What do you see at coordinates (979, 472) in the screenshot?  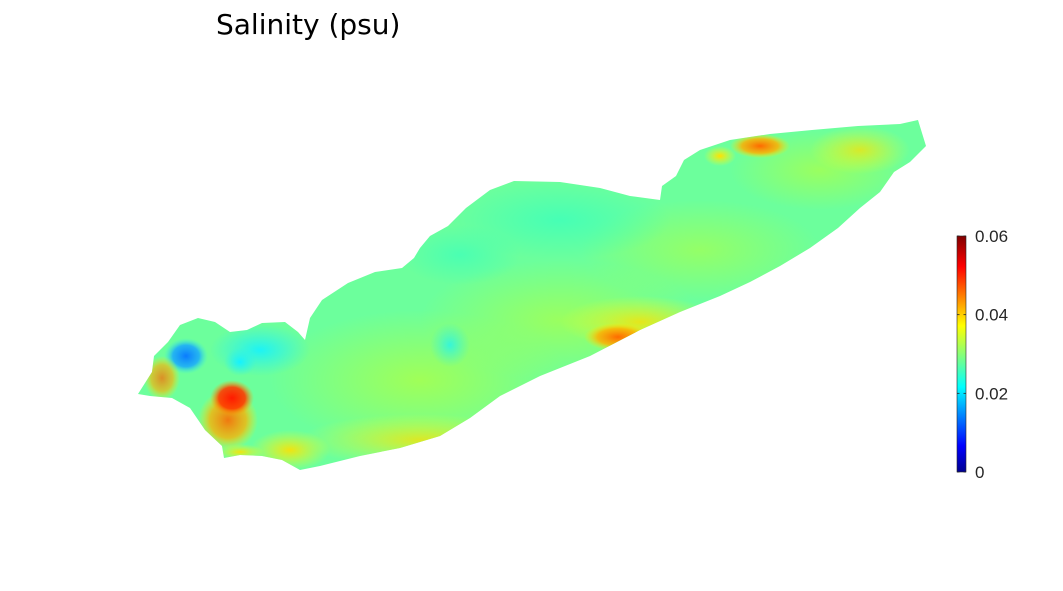 I see `colorbar-tick-label: 0` at bounding box center [979, 472].